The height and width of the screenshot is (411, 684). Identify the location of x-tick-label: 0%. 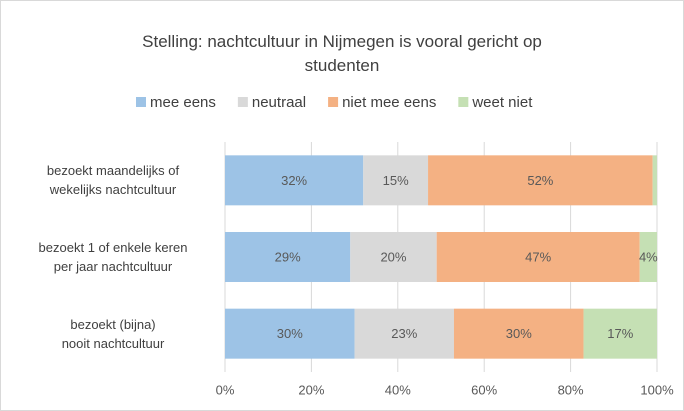
(225, 389).